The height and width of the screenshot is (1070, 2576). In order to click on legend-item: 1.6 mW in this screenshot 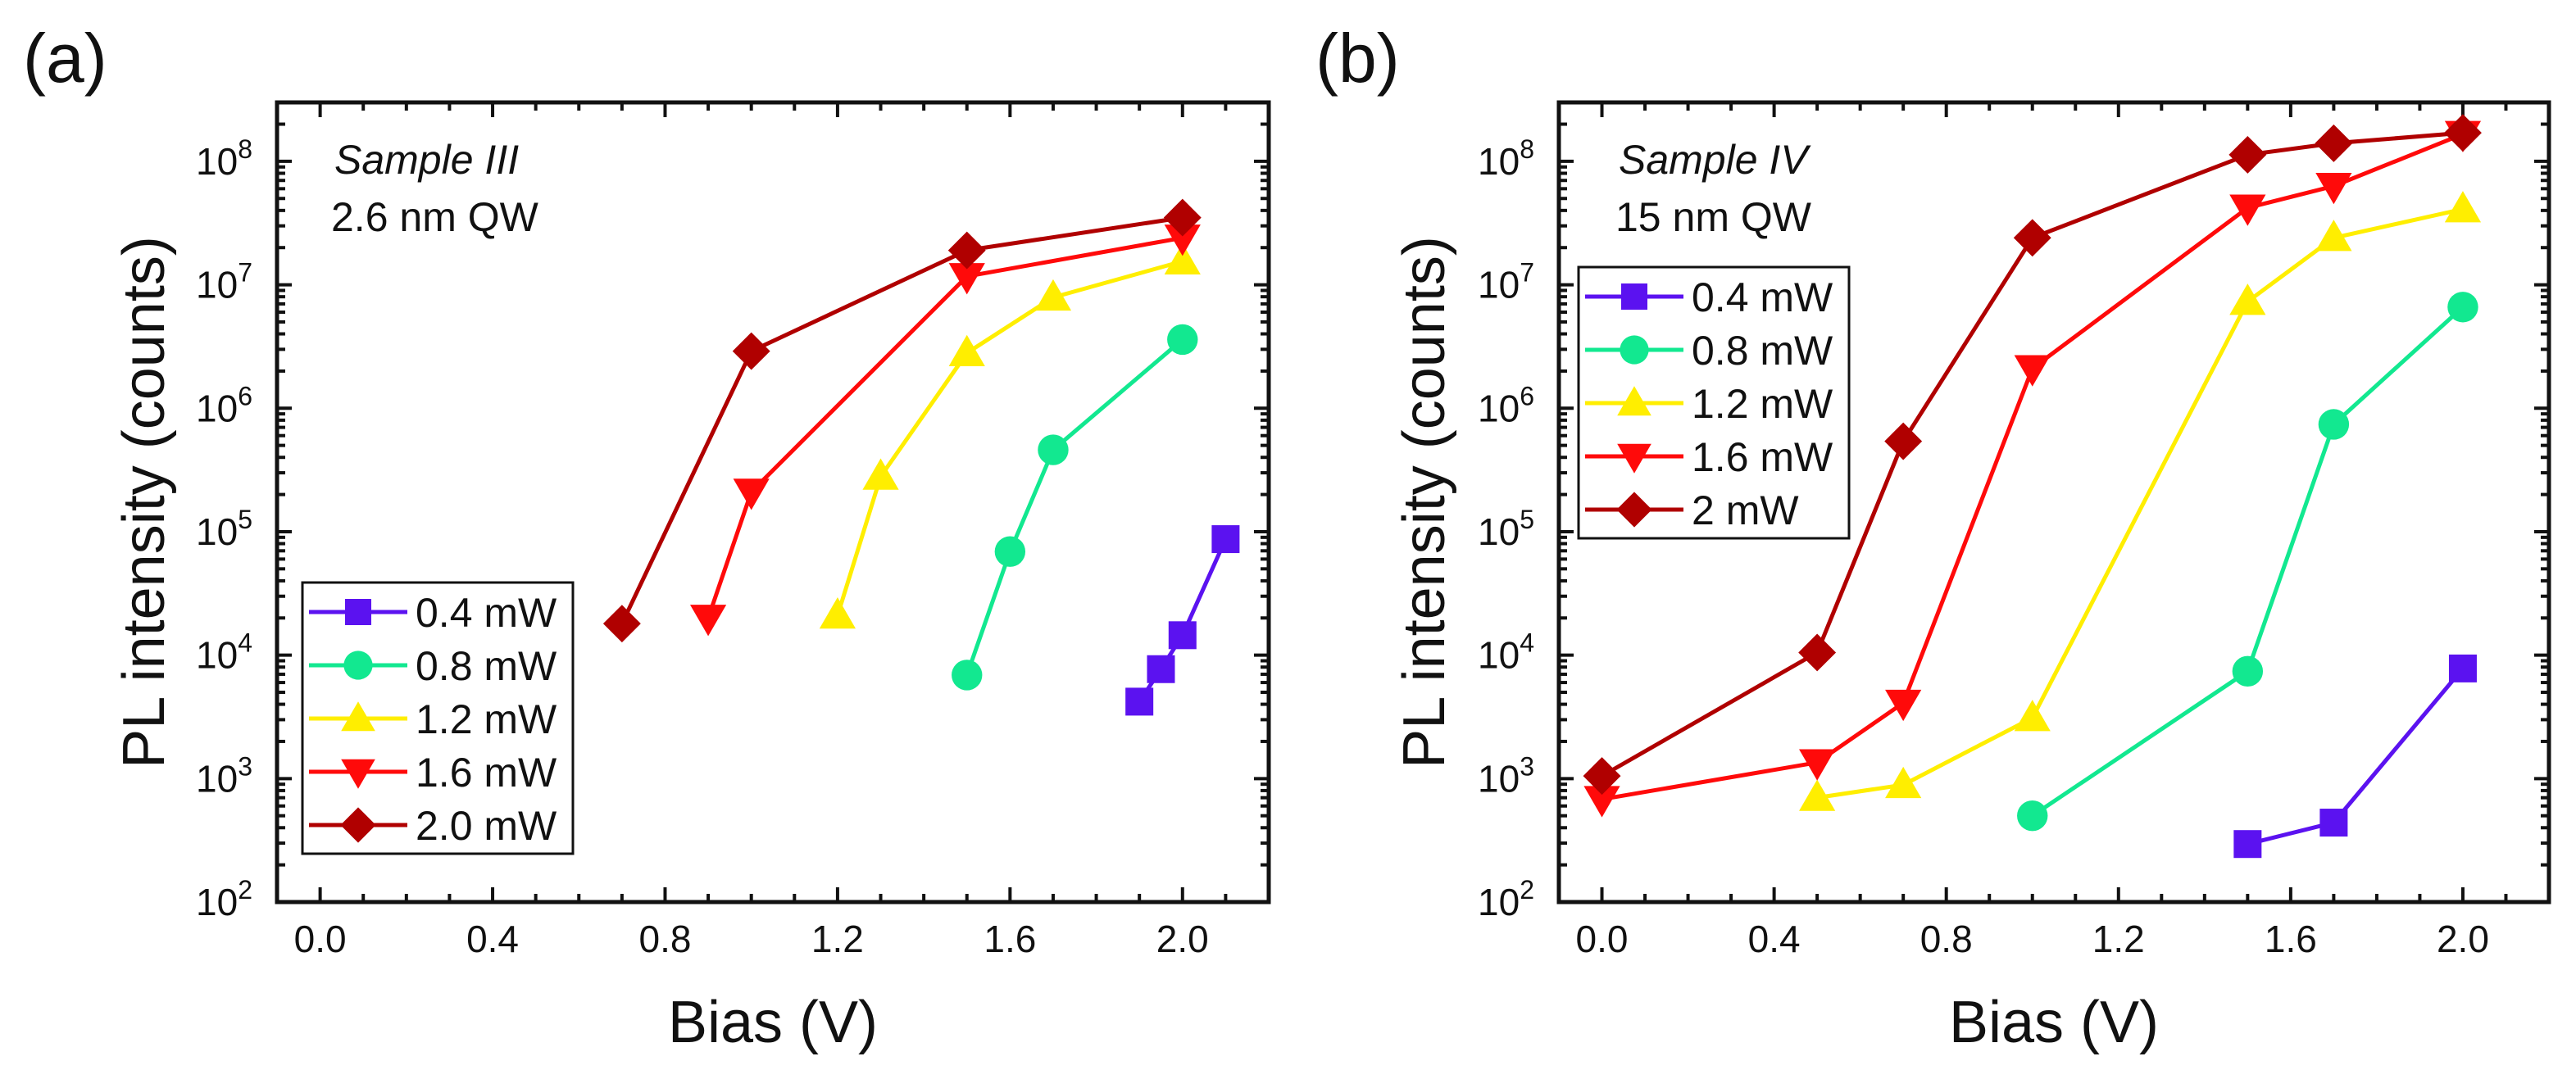, I will do `click(1709, 457)`.